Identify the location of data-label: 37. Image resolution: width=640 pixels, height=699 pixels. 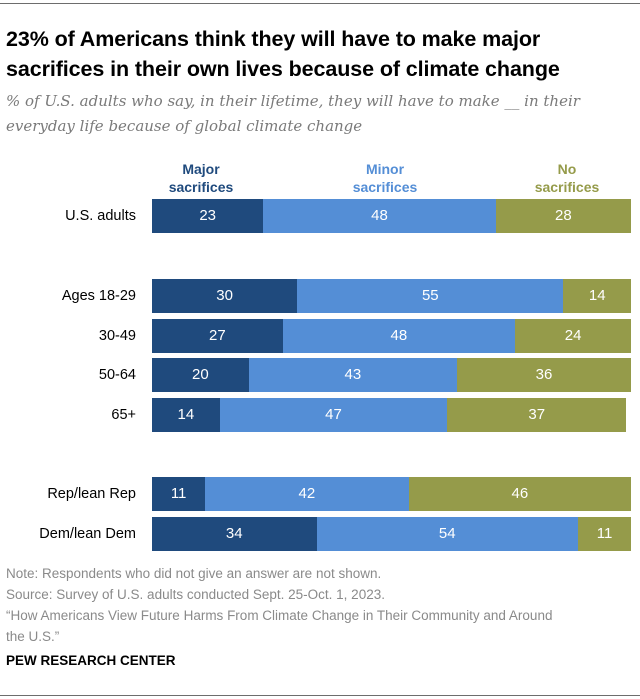
(537, 414).